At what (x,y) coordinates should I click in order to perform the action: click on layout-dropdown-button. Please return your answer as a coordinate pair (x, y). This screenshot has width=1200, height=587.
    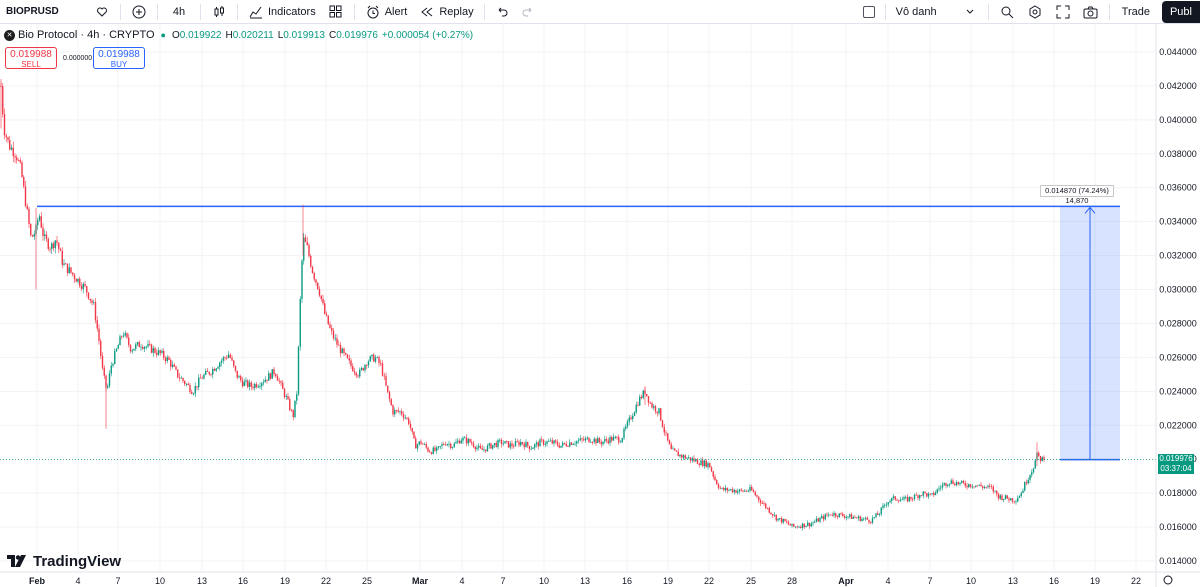
    Looking at the image, I should click on (970, 12).